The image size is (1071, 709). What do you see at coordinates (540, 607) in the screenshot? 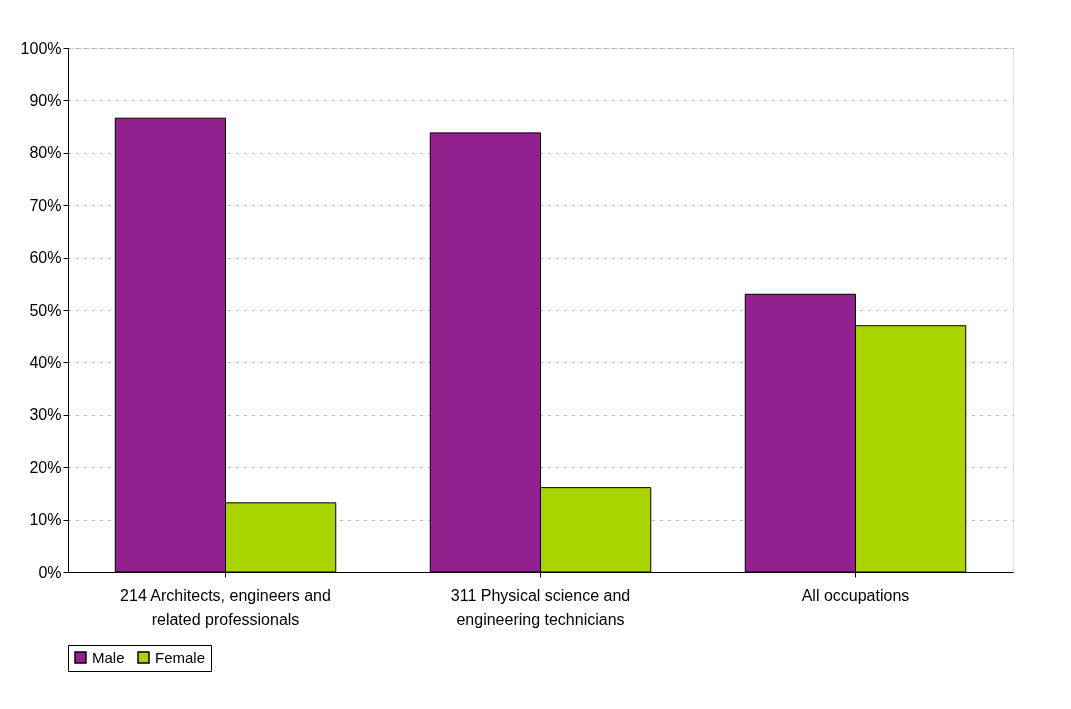
I see `x-tick-label: 311 Physical science and engineering technicians` at bounding box center [540, 607].